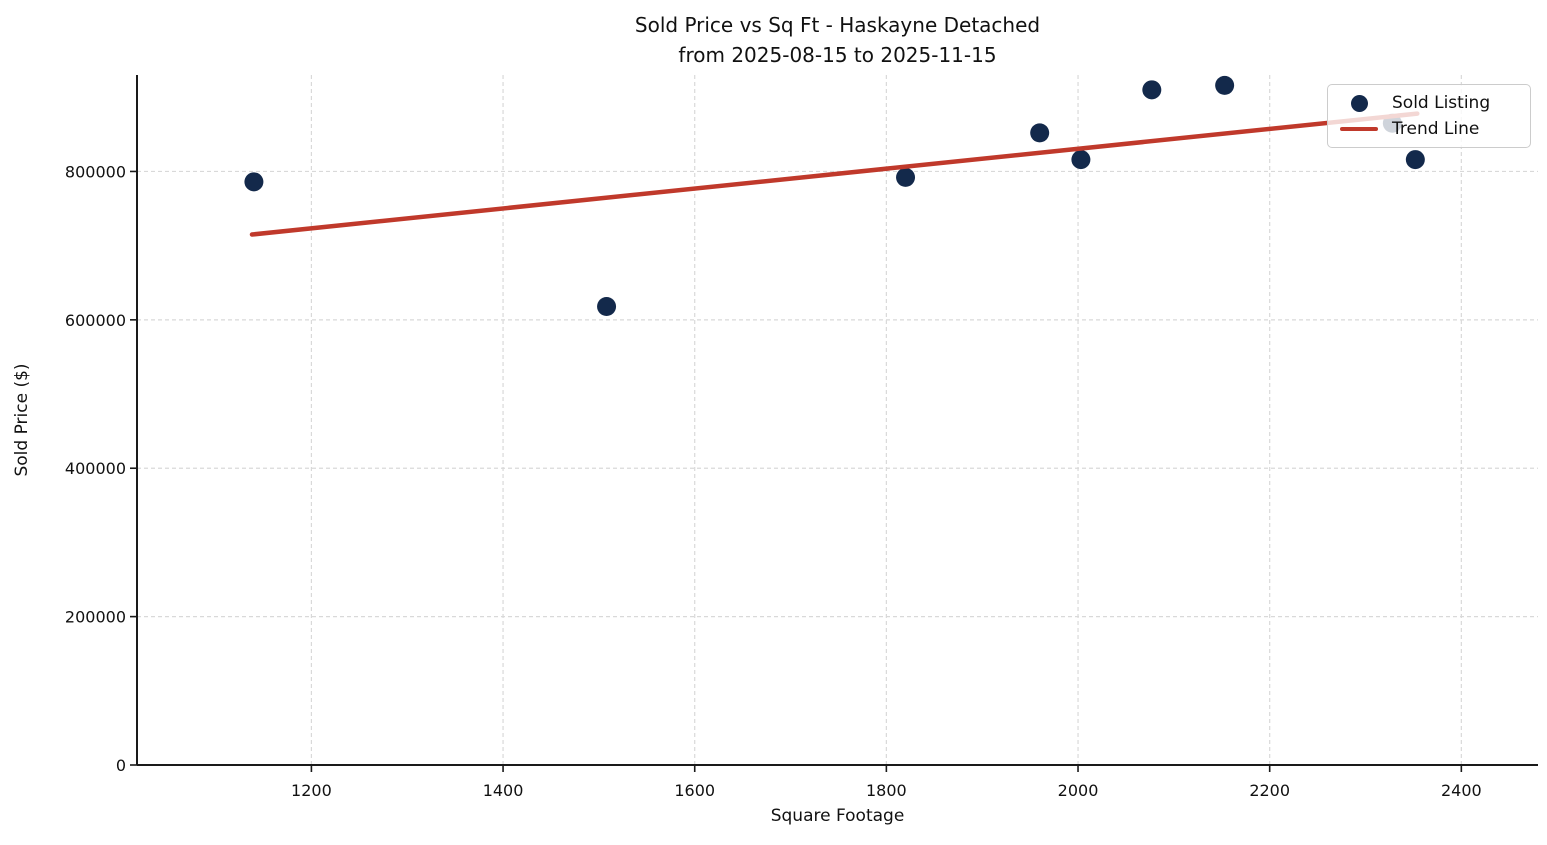 This screenshot has height=845, width=1547. Describe the element at coordinates (694, 790) in the screenshot. I see `x-tick-label-1600: 1600` at that location.